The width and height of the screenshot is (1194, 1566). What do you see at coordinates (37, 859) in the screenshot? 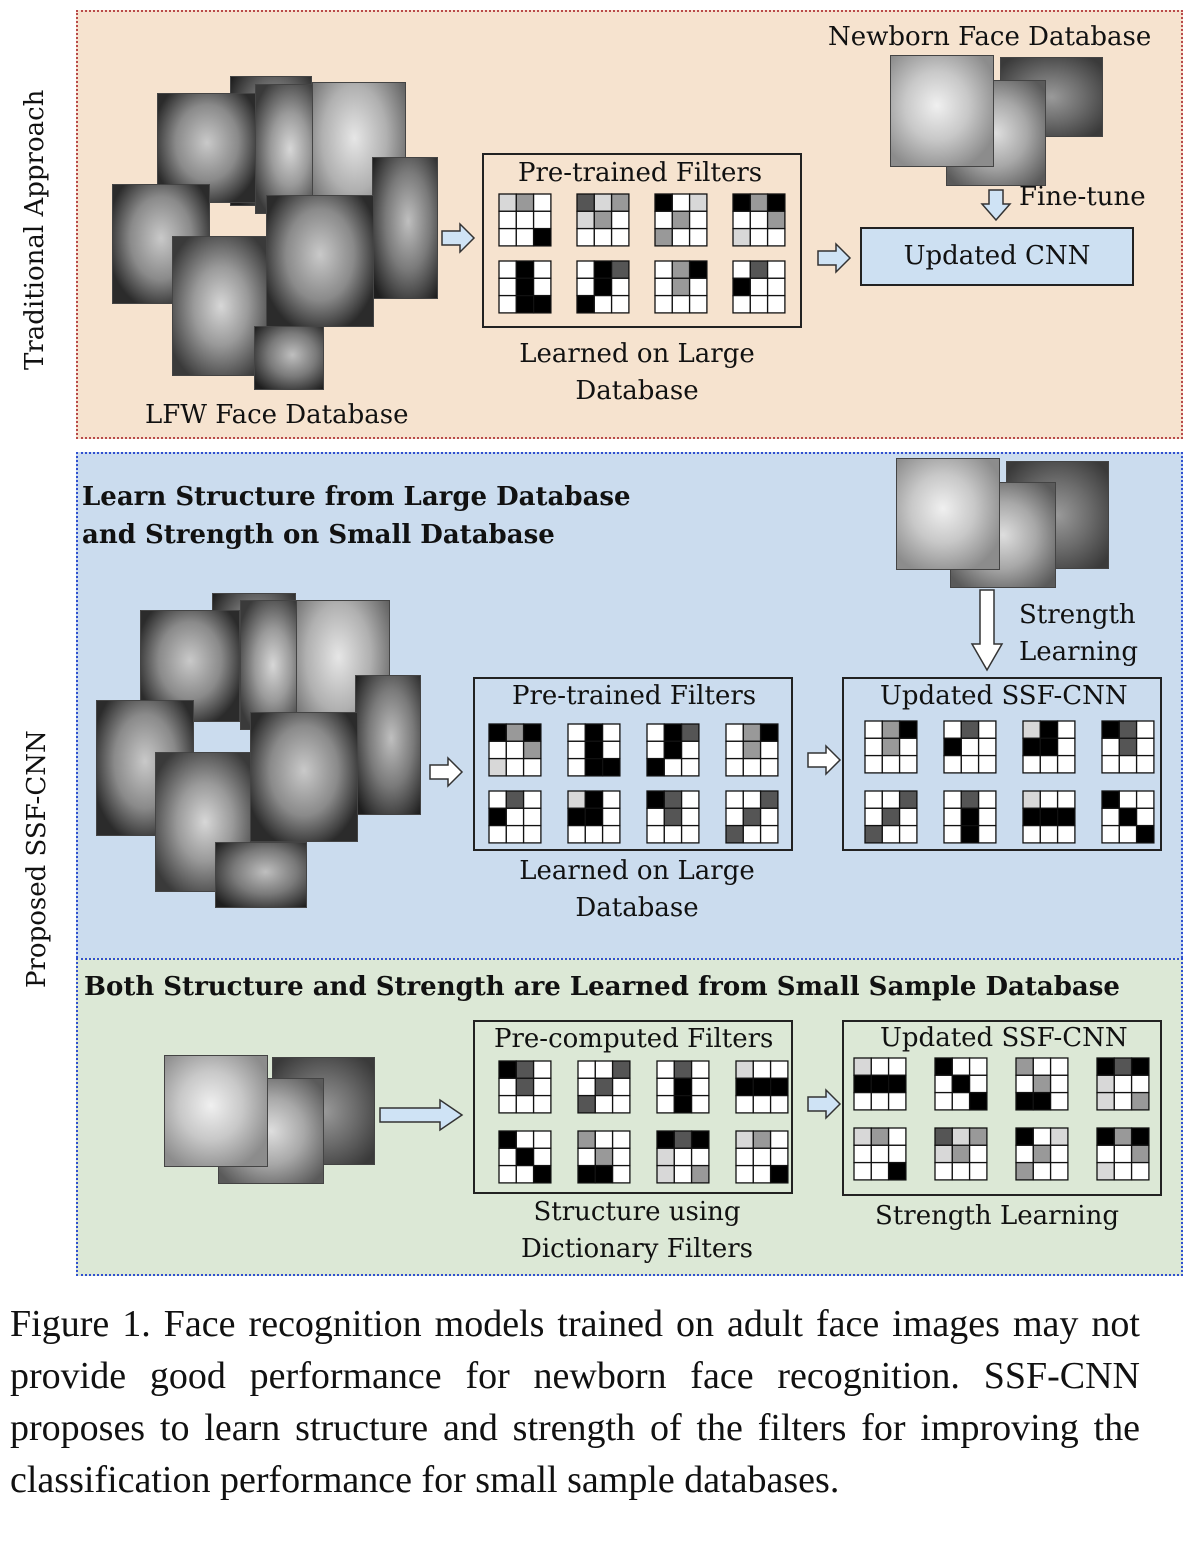
I see `proposed-ssf-cnn-label: Proposed SSF-CNN` at bounding box center [37, 859].